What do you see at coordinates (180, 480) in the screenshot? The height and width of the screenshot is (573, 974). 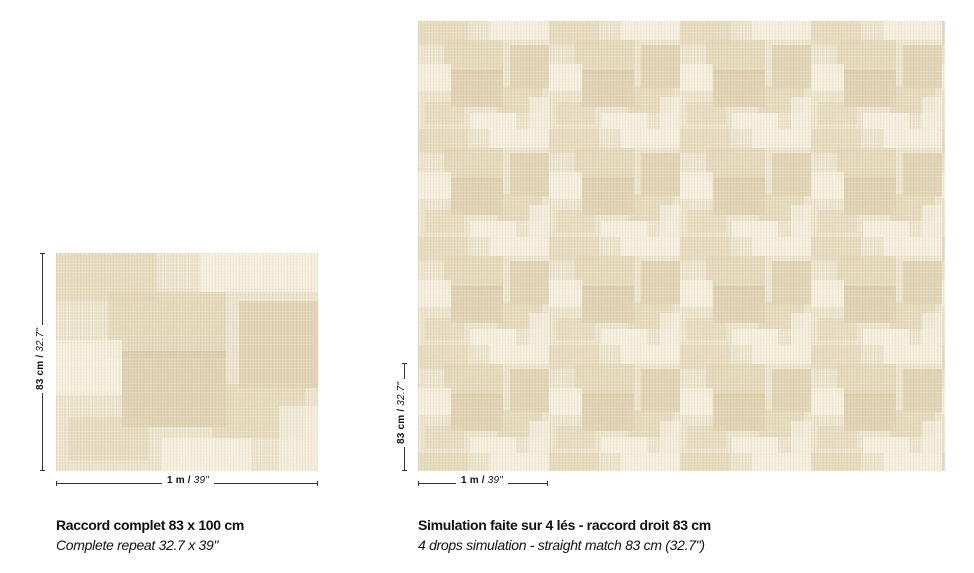 I see `width-label-text: 1 m /` at bounding box center [180, 480].